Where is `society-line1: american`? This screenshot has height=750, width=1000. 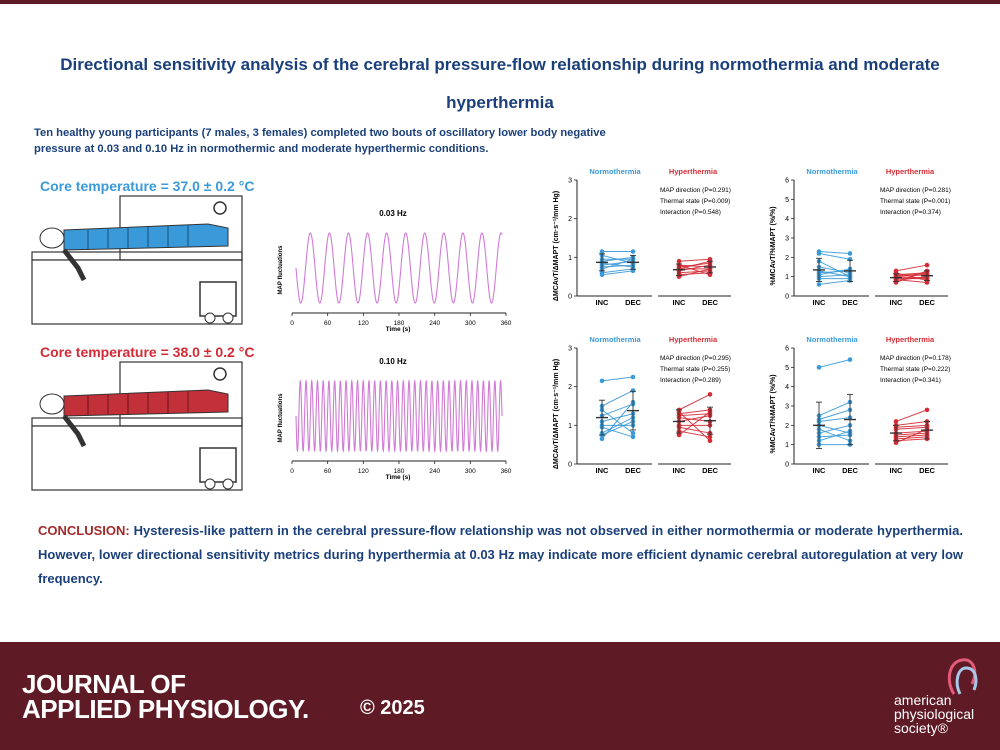 society-line1: american is located at coordinates (923, 700).